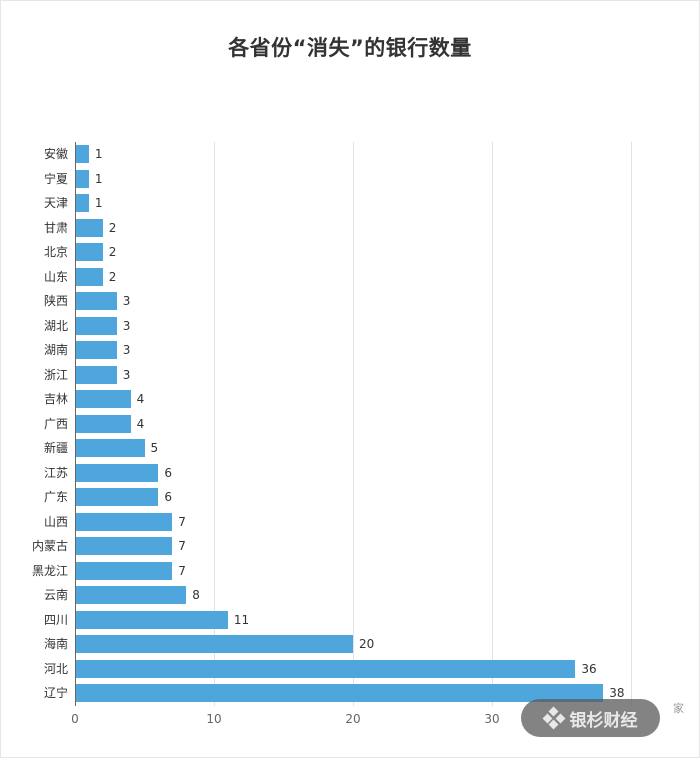  I want to click on bar-row: 河北 36, so click(372, 669).